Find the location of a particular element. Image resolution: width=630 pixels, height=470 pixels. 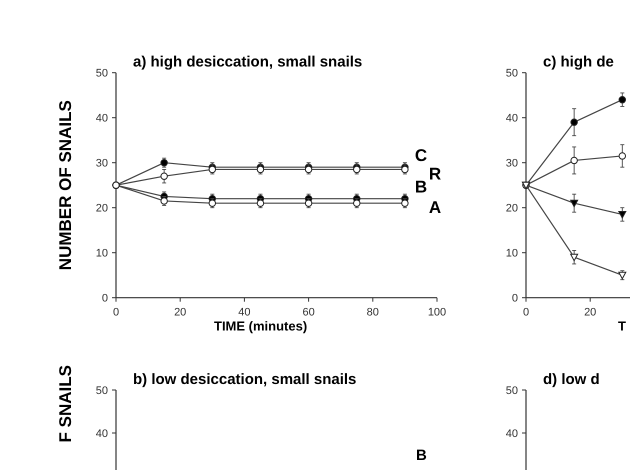

series-label: R is located at coordinates (435, 174).